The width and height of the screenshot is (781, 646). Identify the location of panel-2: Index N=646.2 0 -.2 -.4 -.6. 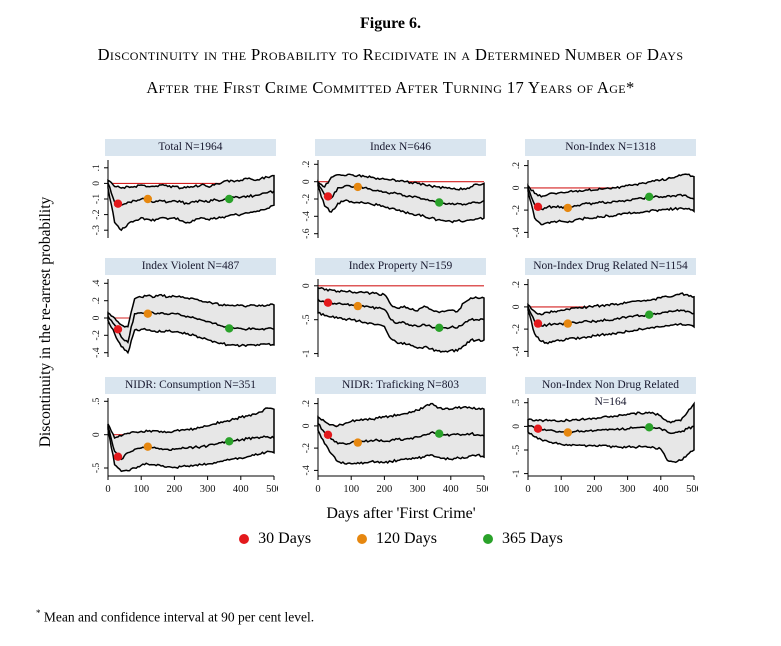
(388, 193).